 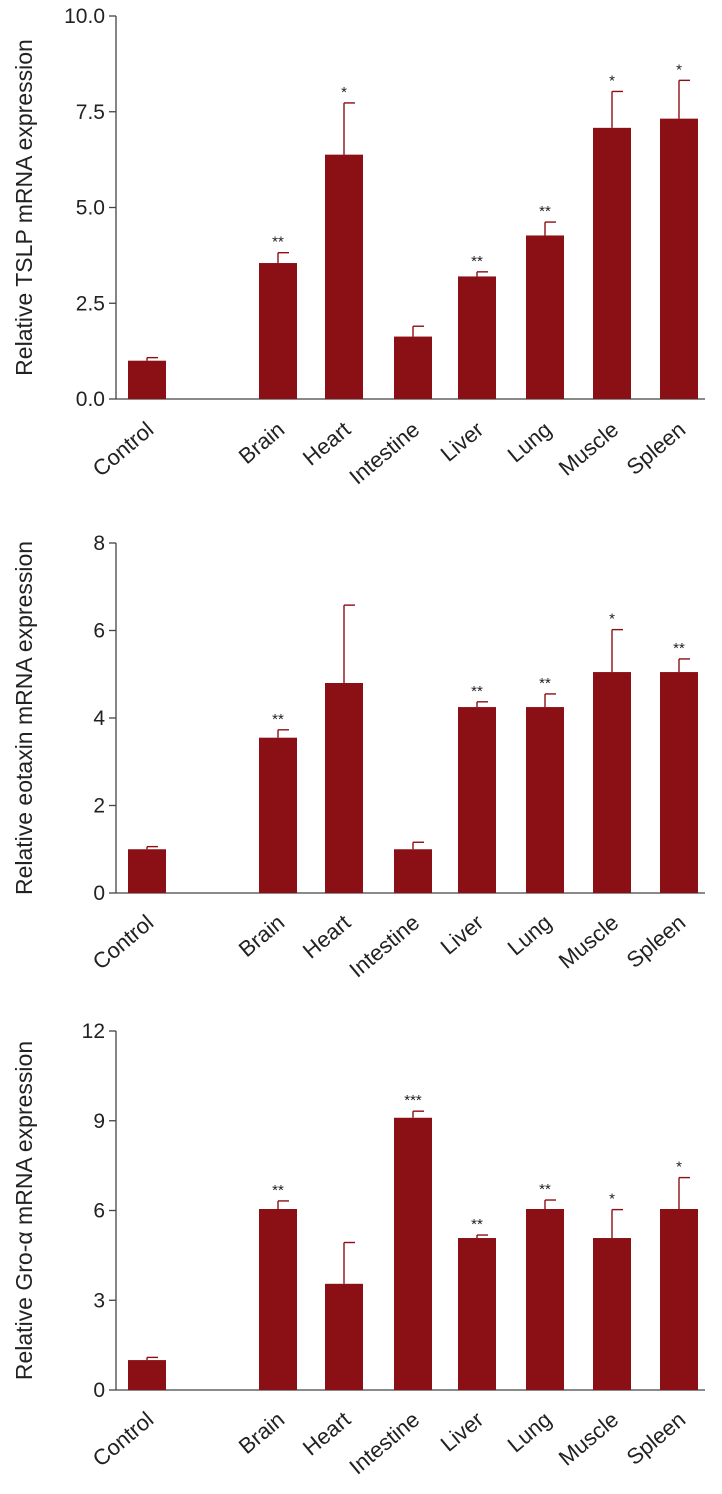 What do you see at coordinates (413, 871) in the screenshot?
I see `eotaxin-bar-intestine` at bounding box center [413, 871].